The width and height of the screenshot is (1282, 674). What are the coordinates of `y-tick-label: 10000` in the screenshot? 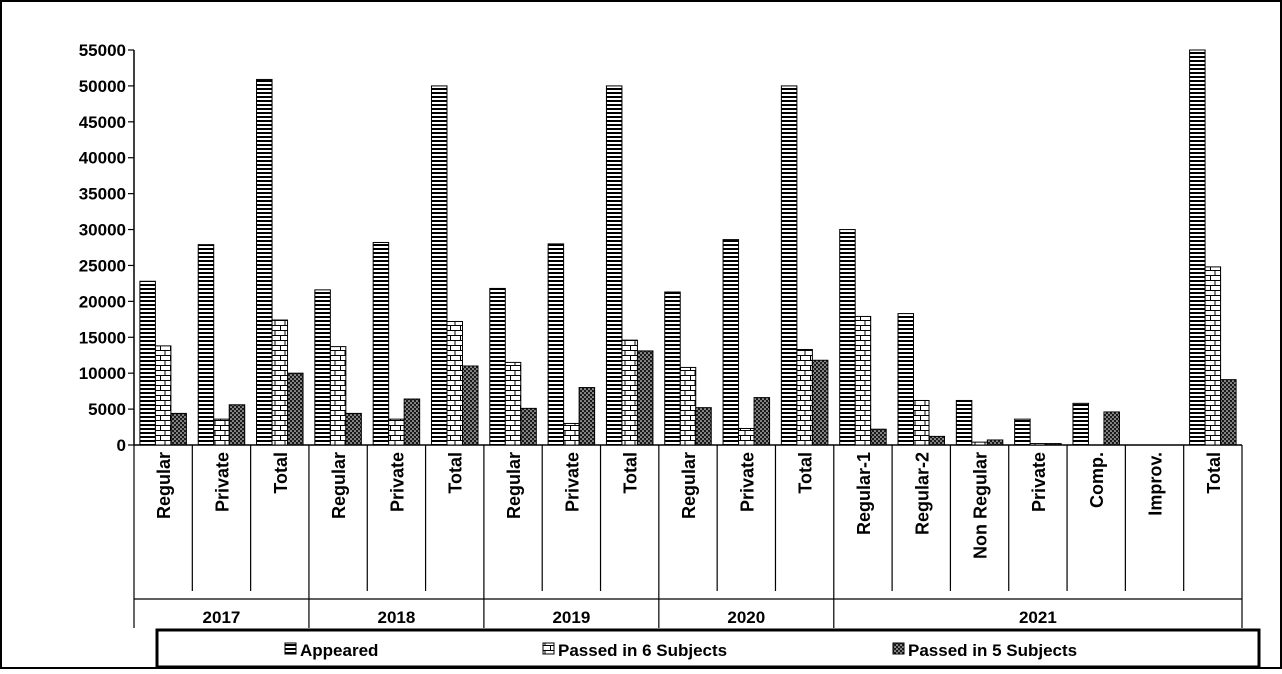 It's located at (102, 373).